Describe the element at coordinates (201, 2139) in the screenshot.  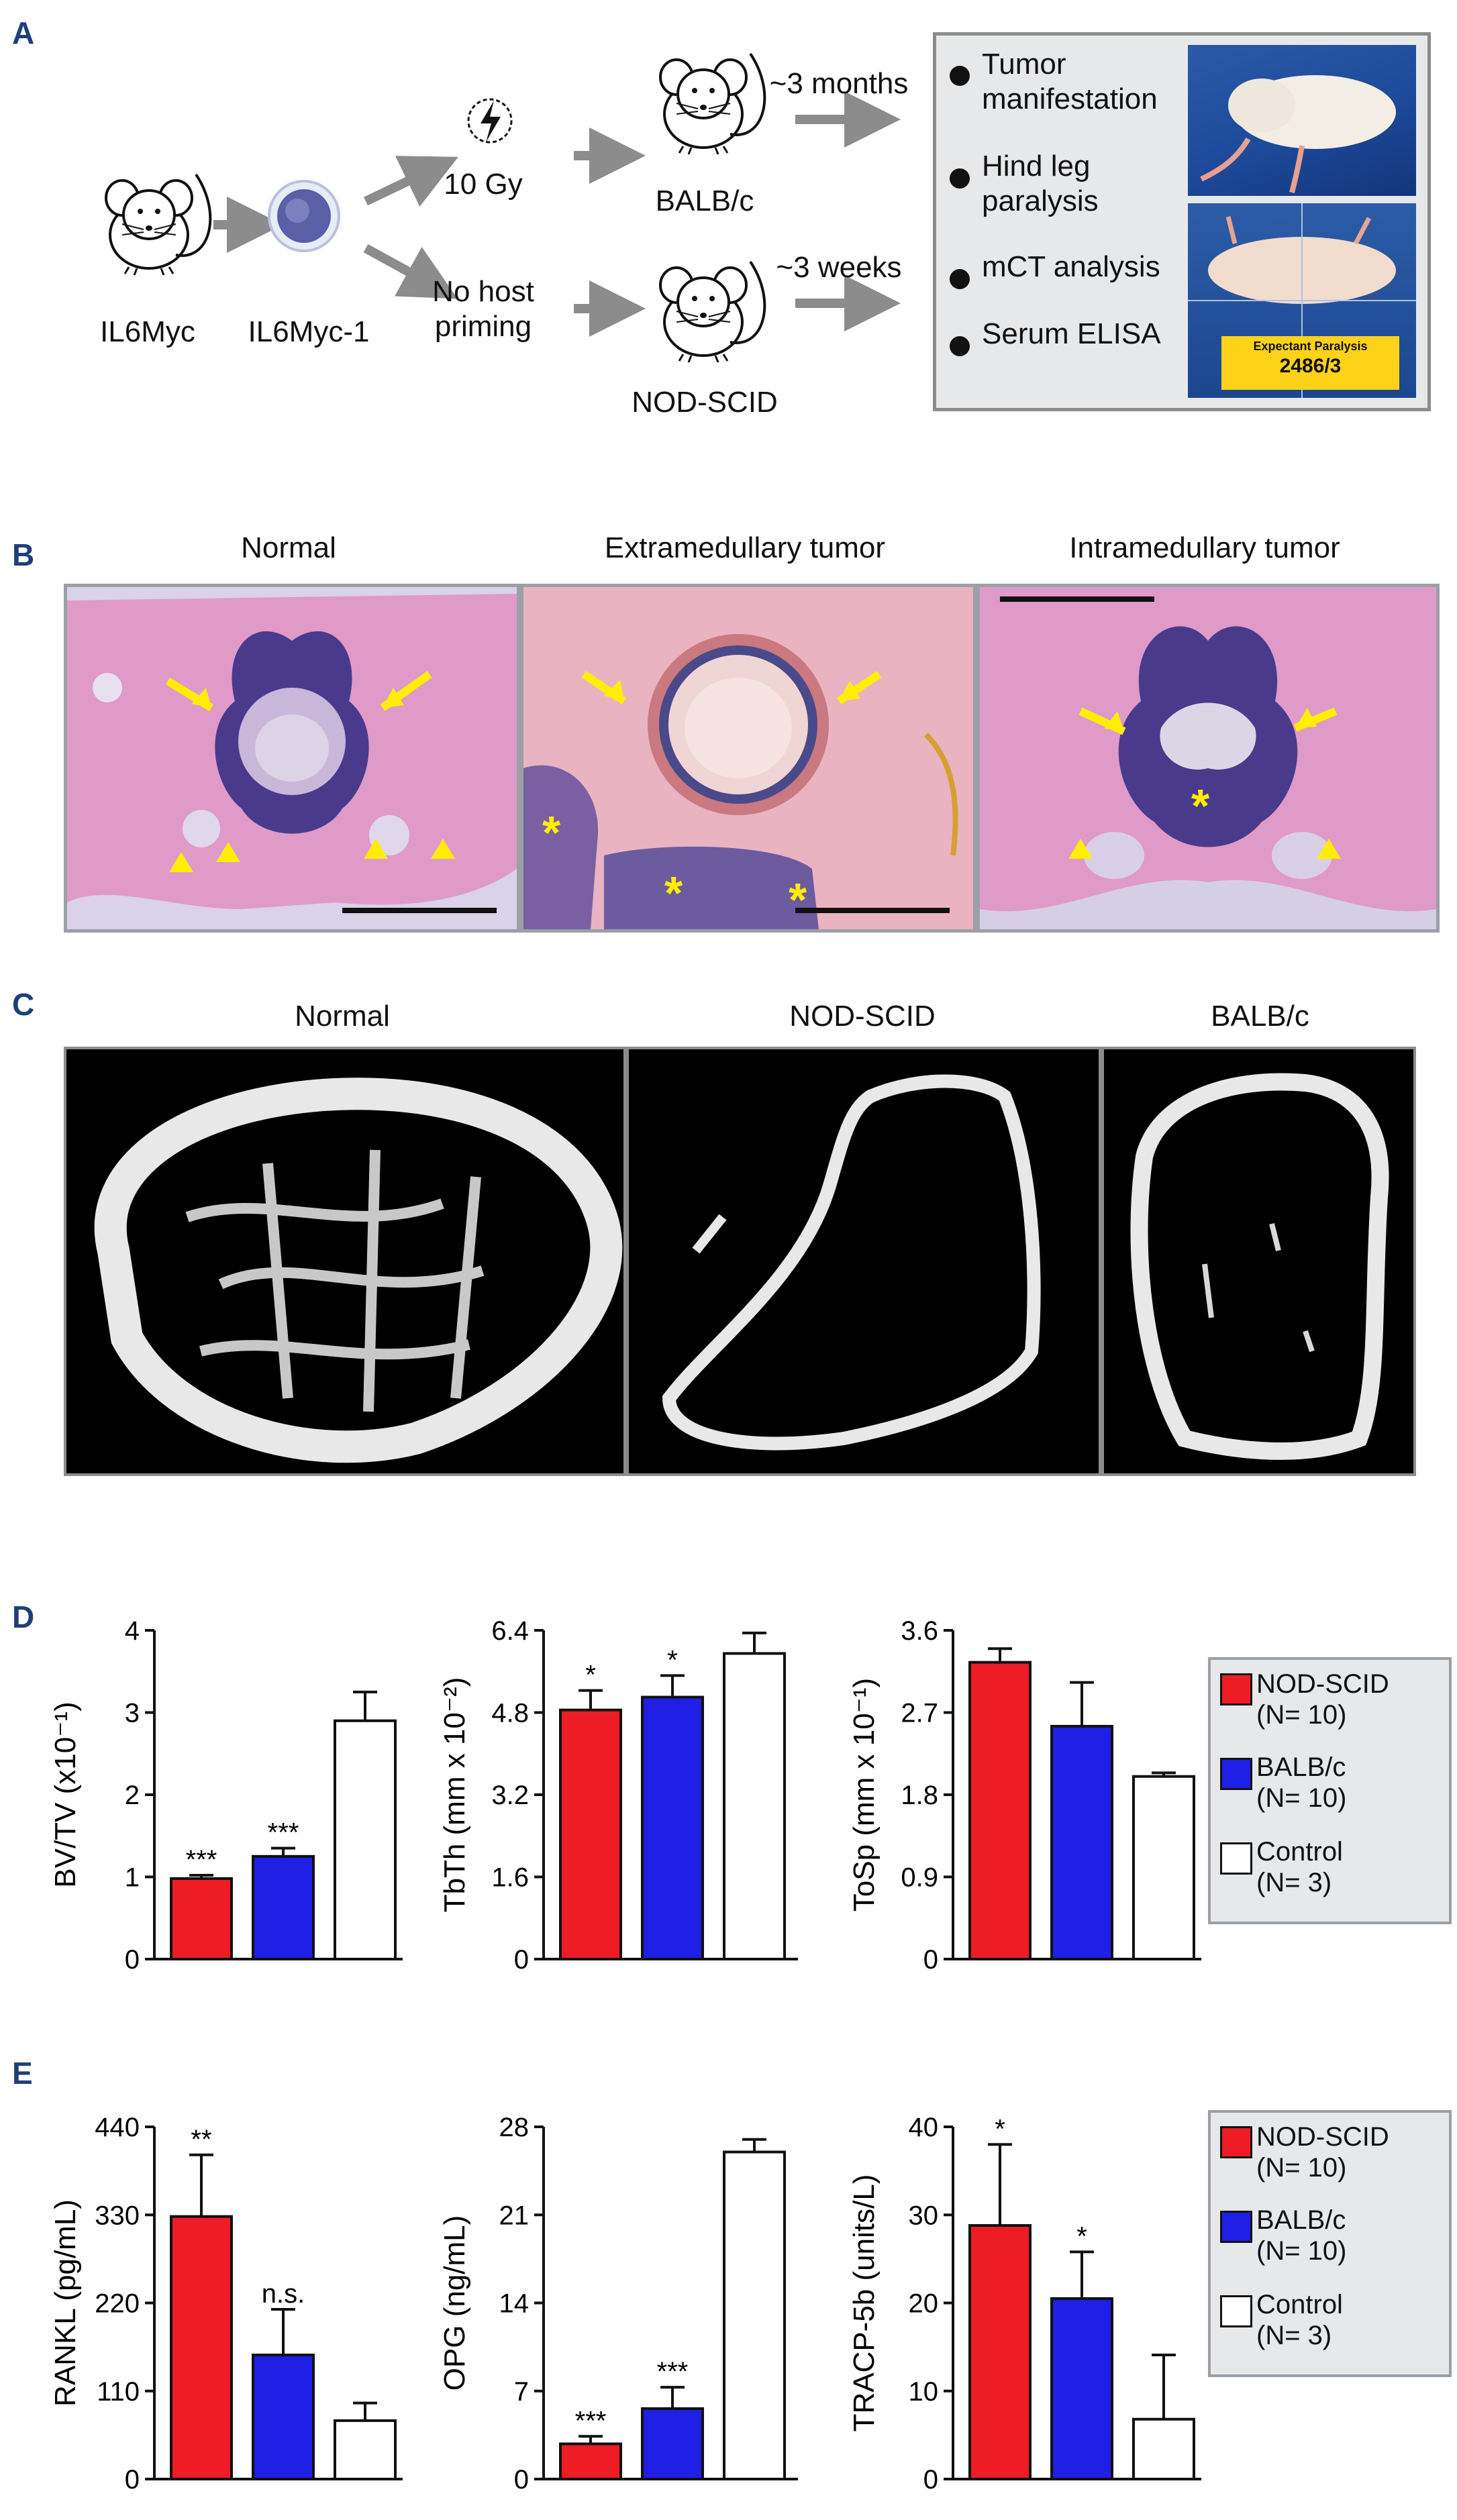
I see `significance-label: **` at that location.